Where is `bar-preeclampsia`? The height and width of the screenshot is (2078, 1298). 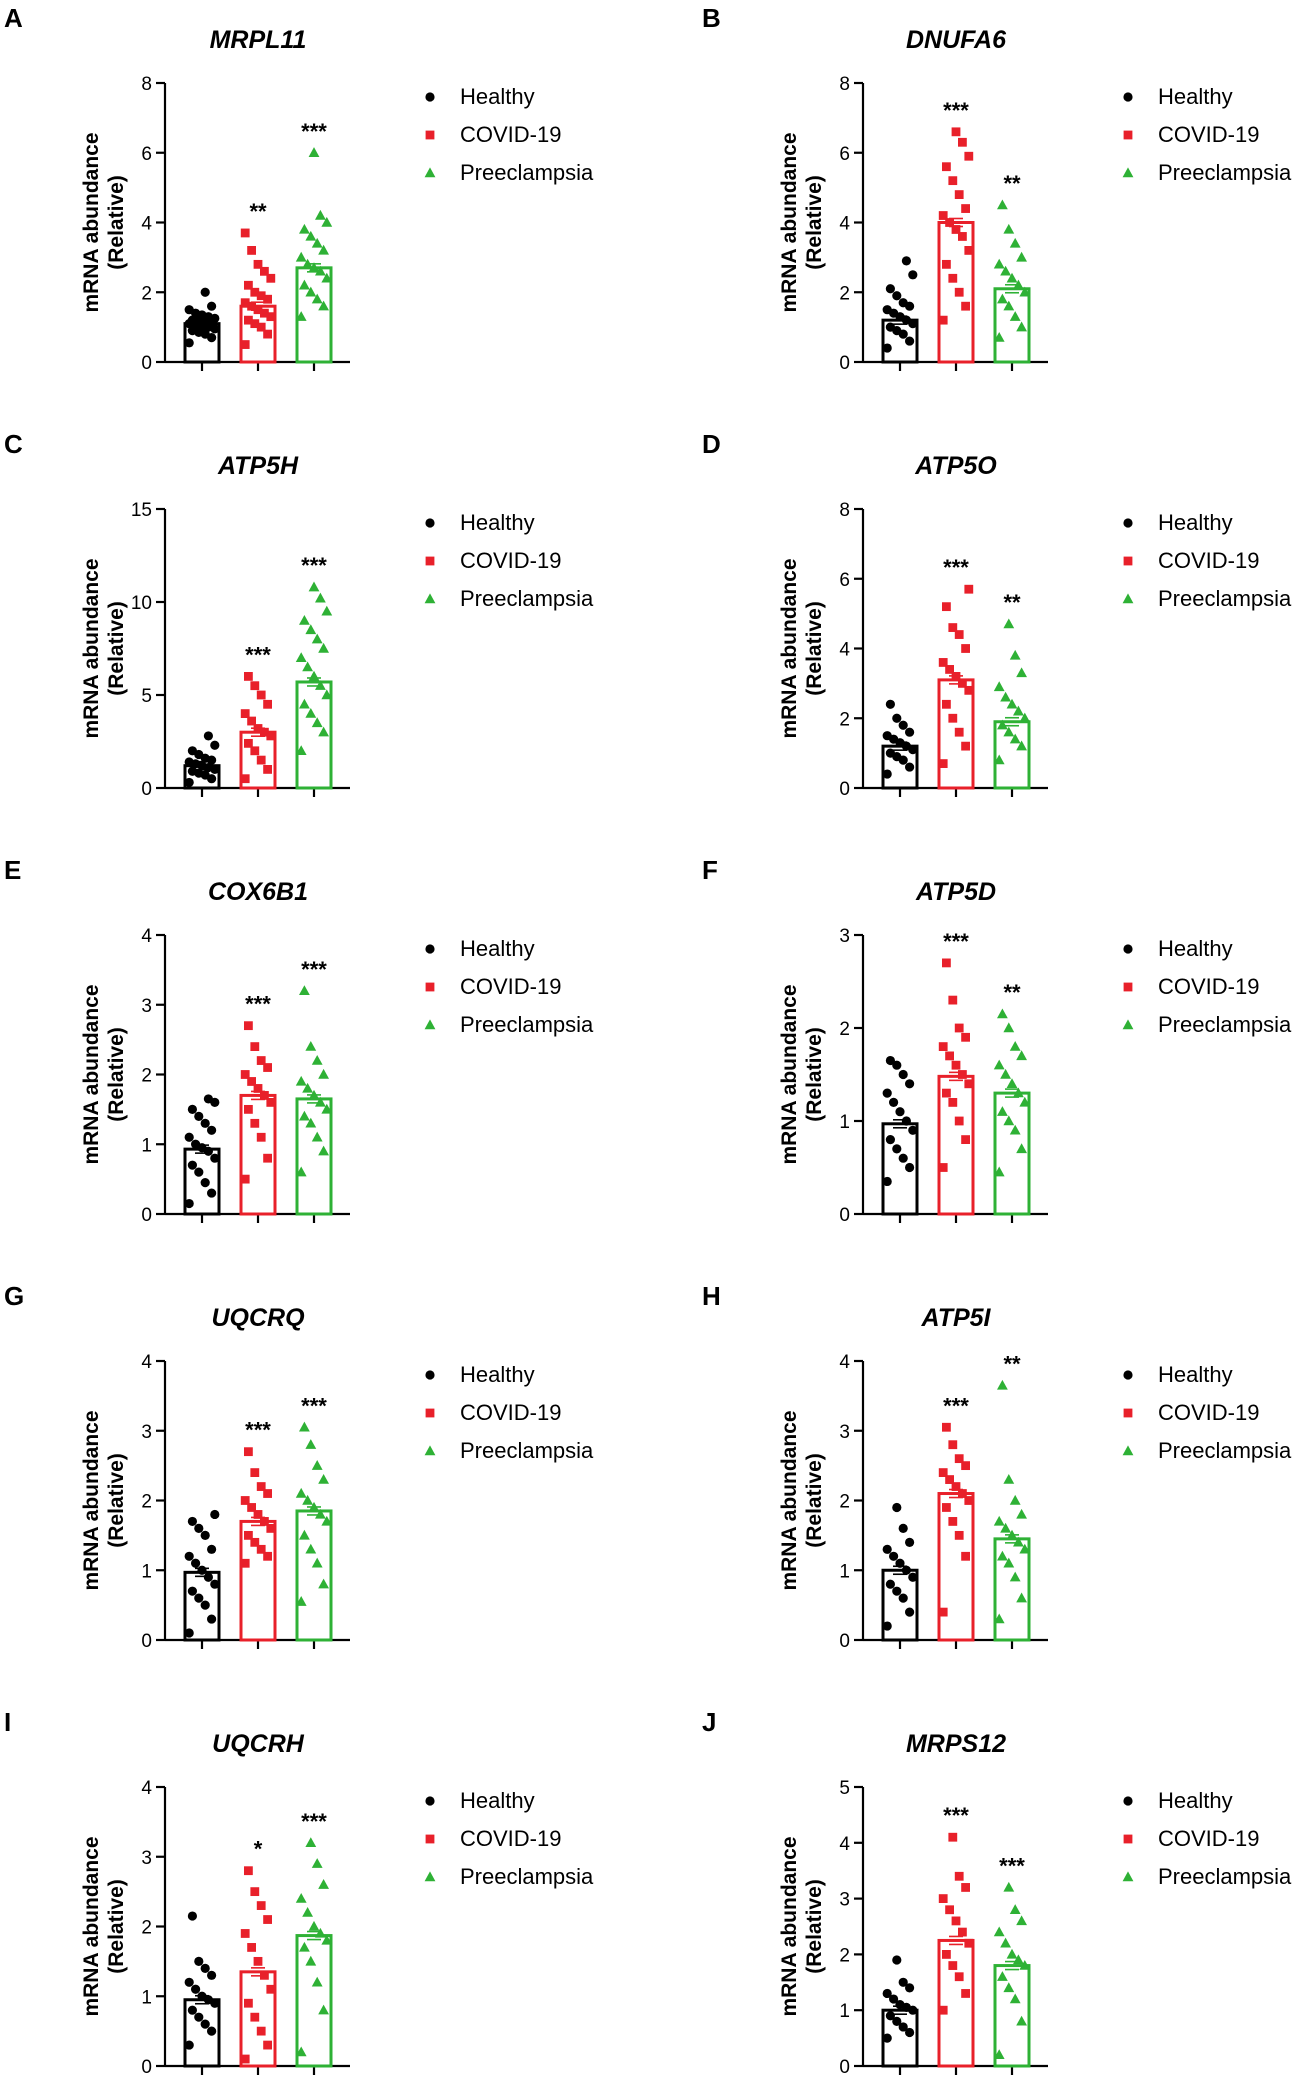
bar-preeclampsia is located at coordinates (314, 1575).